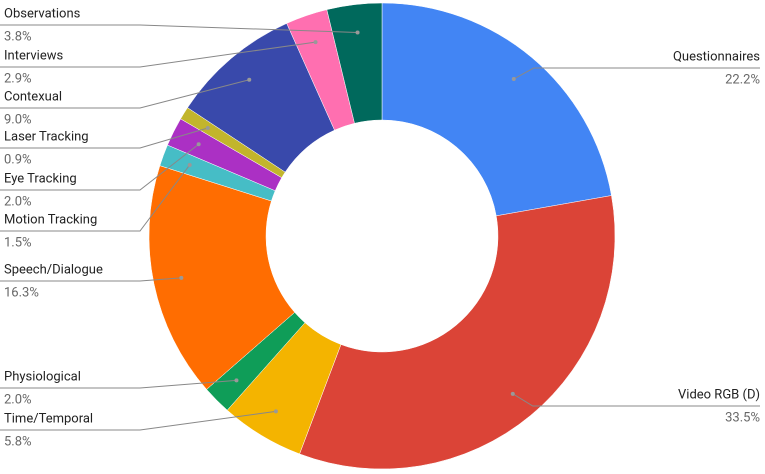  Describe the element at coordinates (18, 78) in the screenshot. I see `value-label: 2.9%` at that location.